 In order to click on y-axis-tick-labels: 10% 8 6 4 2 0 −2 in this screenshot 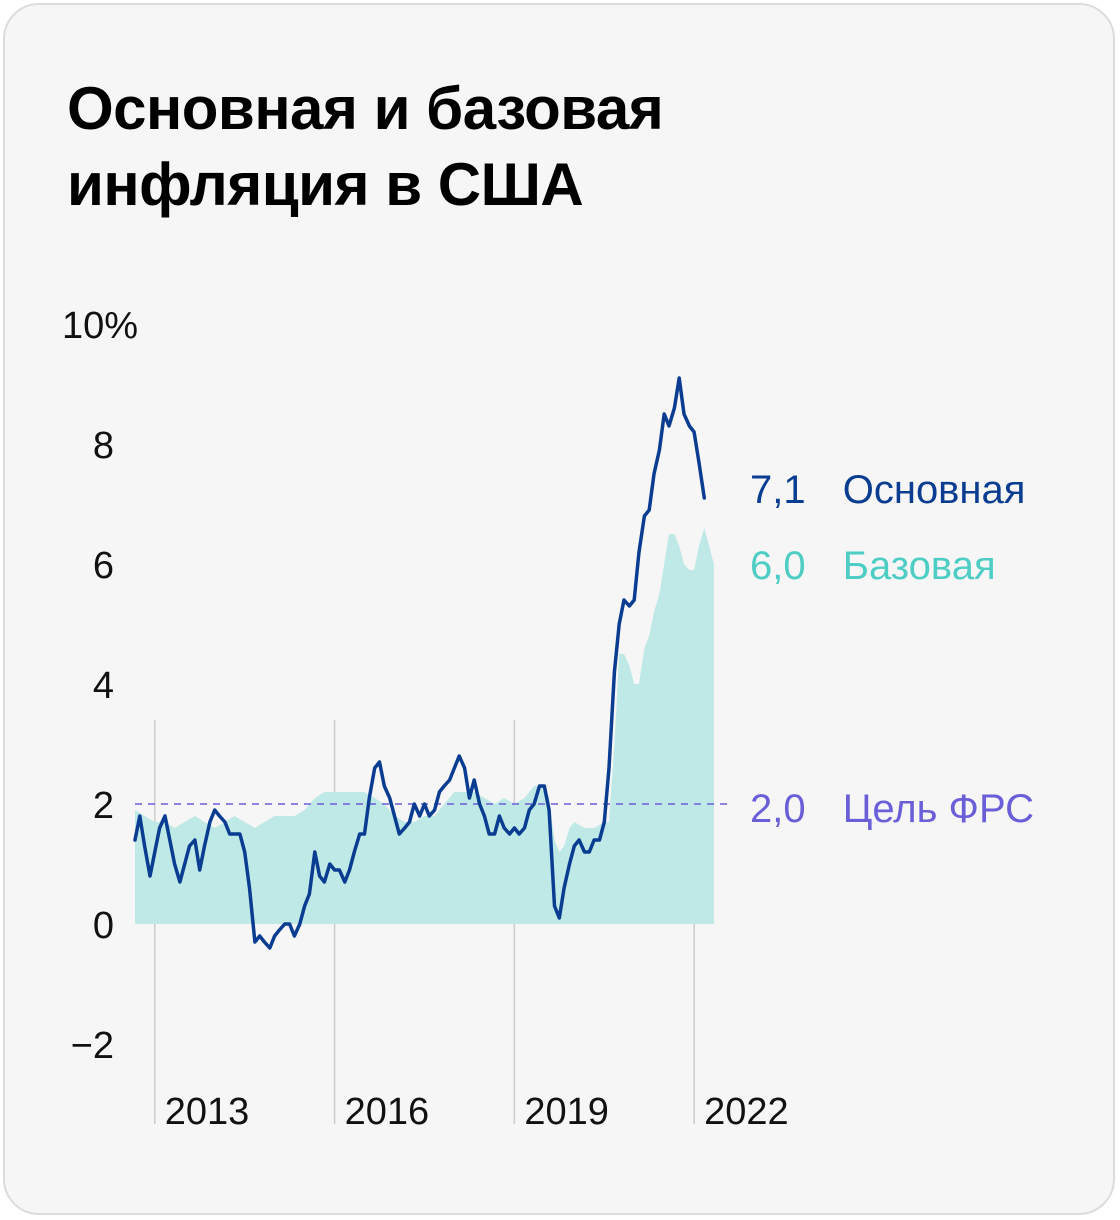, I will do `click(100, 686)`.